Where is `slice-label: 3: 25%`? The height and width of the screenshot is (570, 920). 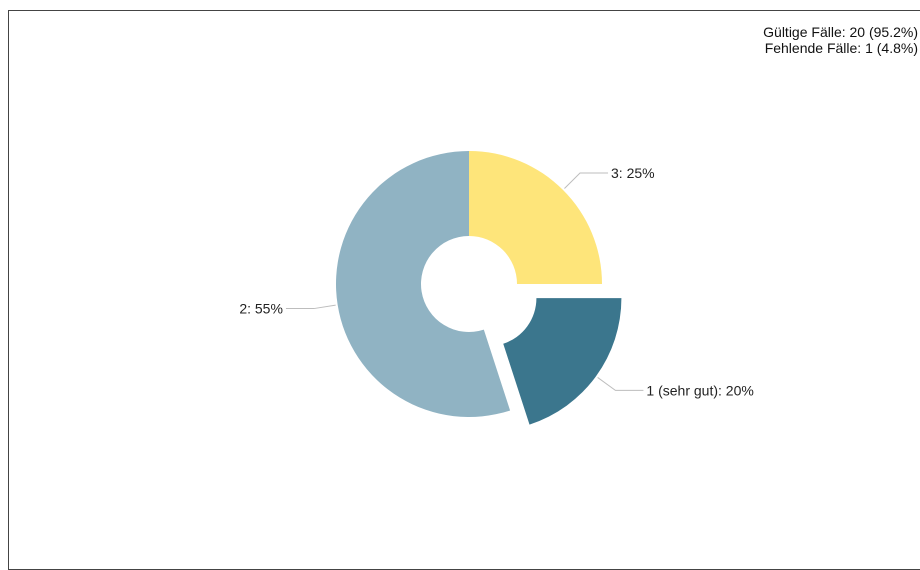 slice-label: 3: 25% is located at coordinates (633, 173).